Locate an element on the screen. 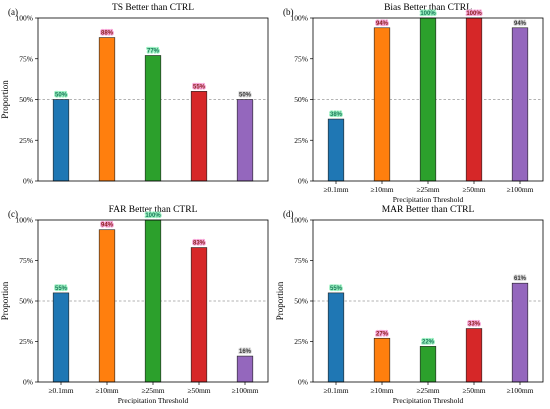 This screenshot has height=409, width=550. data-label: 16% is located at coordinates (245, 352).